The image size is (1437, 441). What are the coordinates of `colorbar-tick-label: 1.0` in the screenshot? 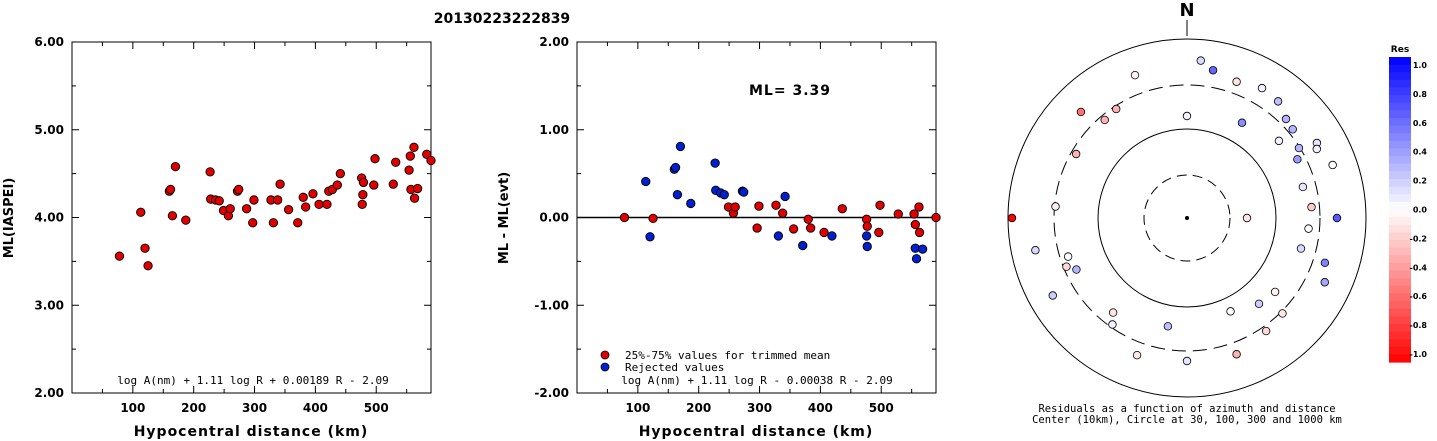 It's located at (1420, 65).